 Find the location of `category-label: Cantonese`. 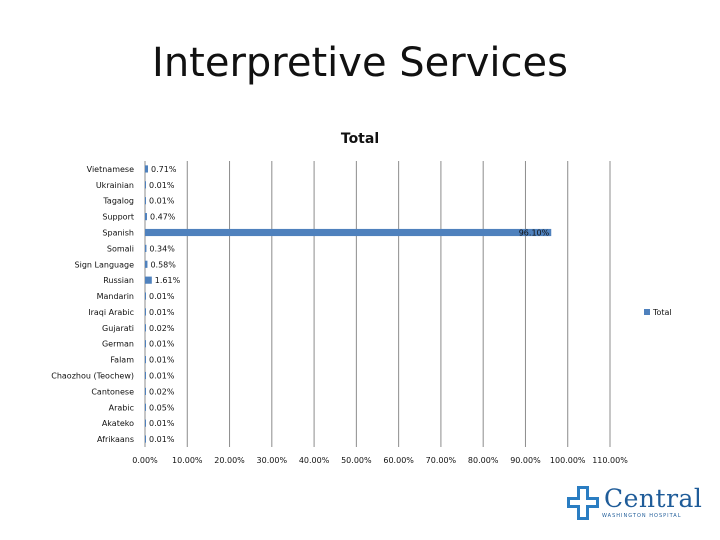

category-label: Cantonese is located at coordinates (112, 391).